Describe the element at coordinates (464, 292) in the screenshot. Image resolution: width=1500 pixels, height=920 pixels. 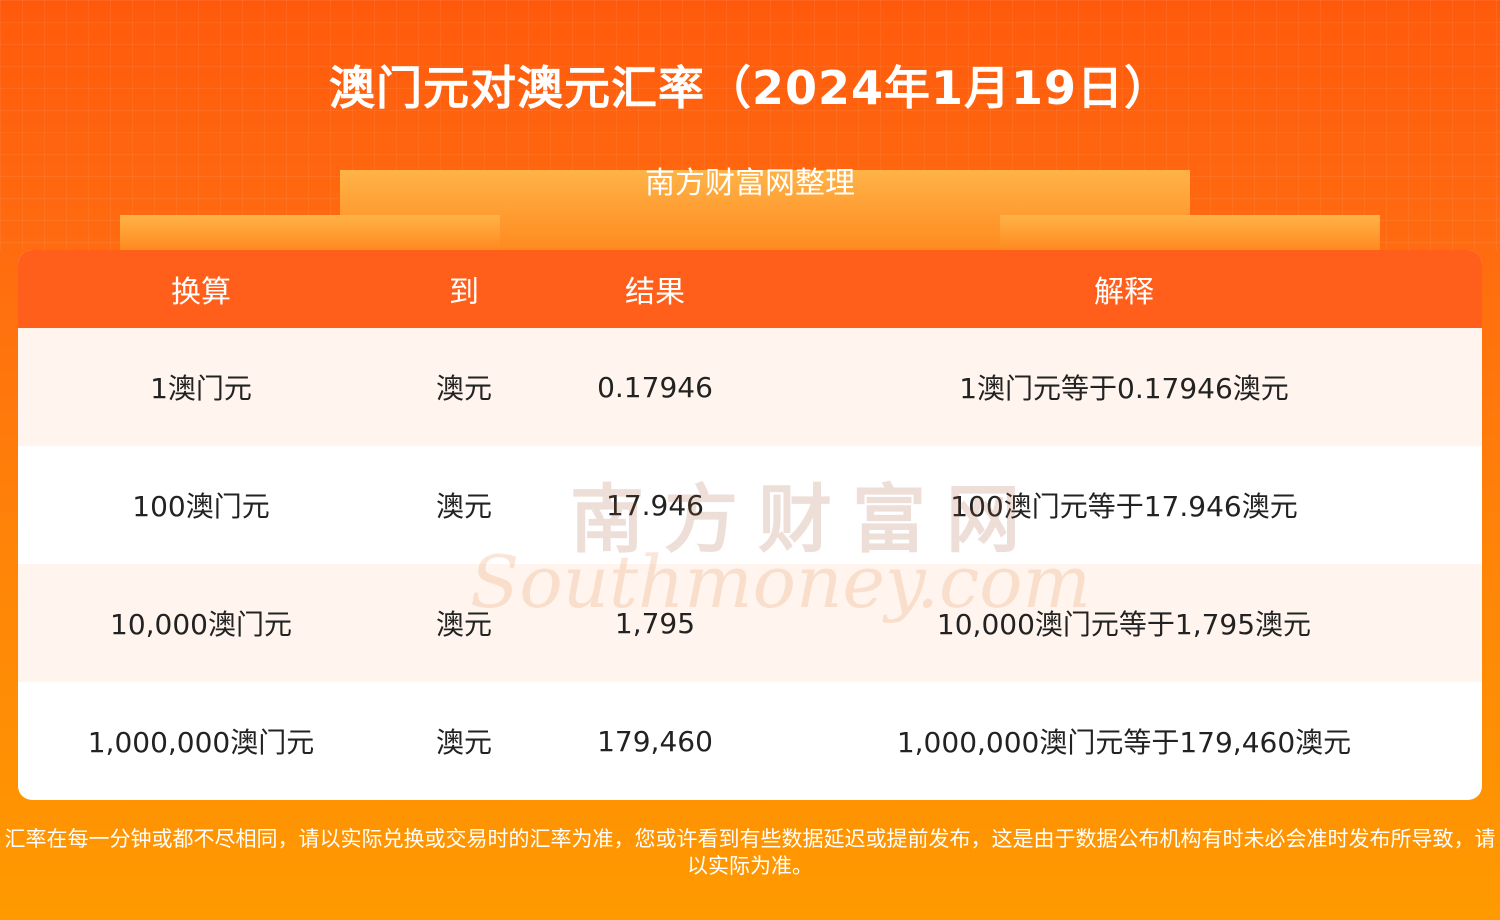
I see `column-header: 到` at that location.